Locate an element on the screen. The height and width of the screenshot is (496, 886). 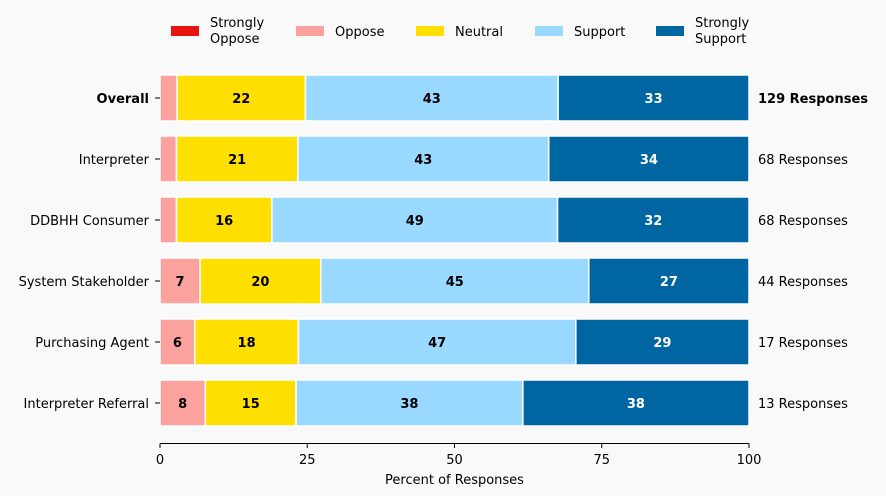
bar-value-label: 33 is located at coordinates (654, 99).